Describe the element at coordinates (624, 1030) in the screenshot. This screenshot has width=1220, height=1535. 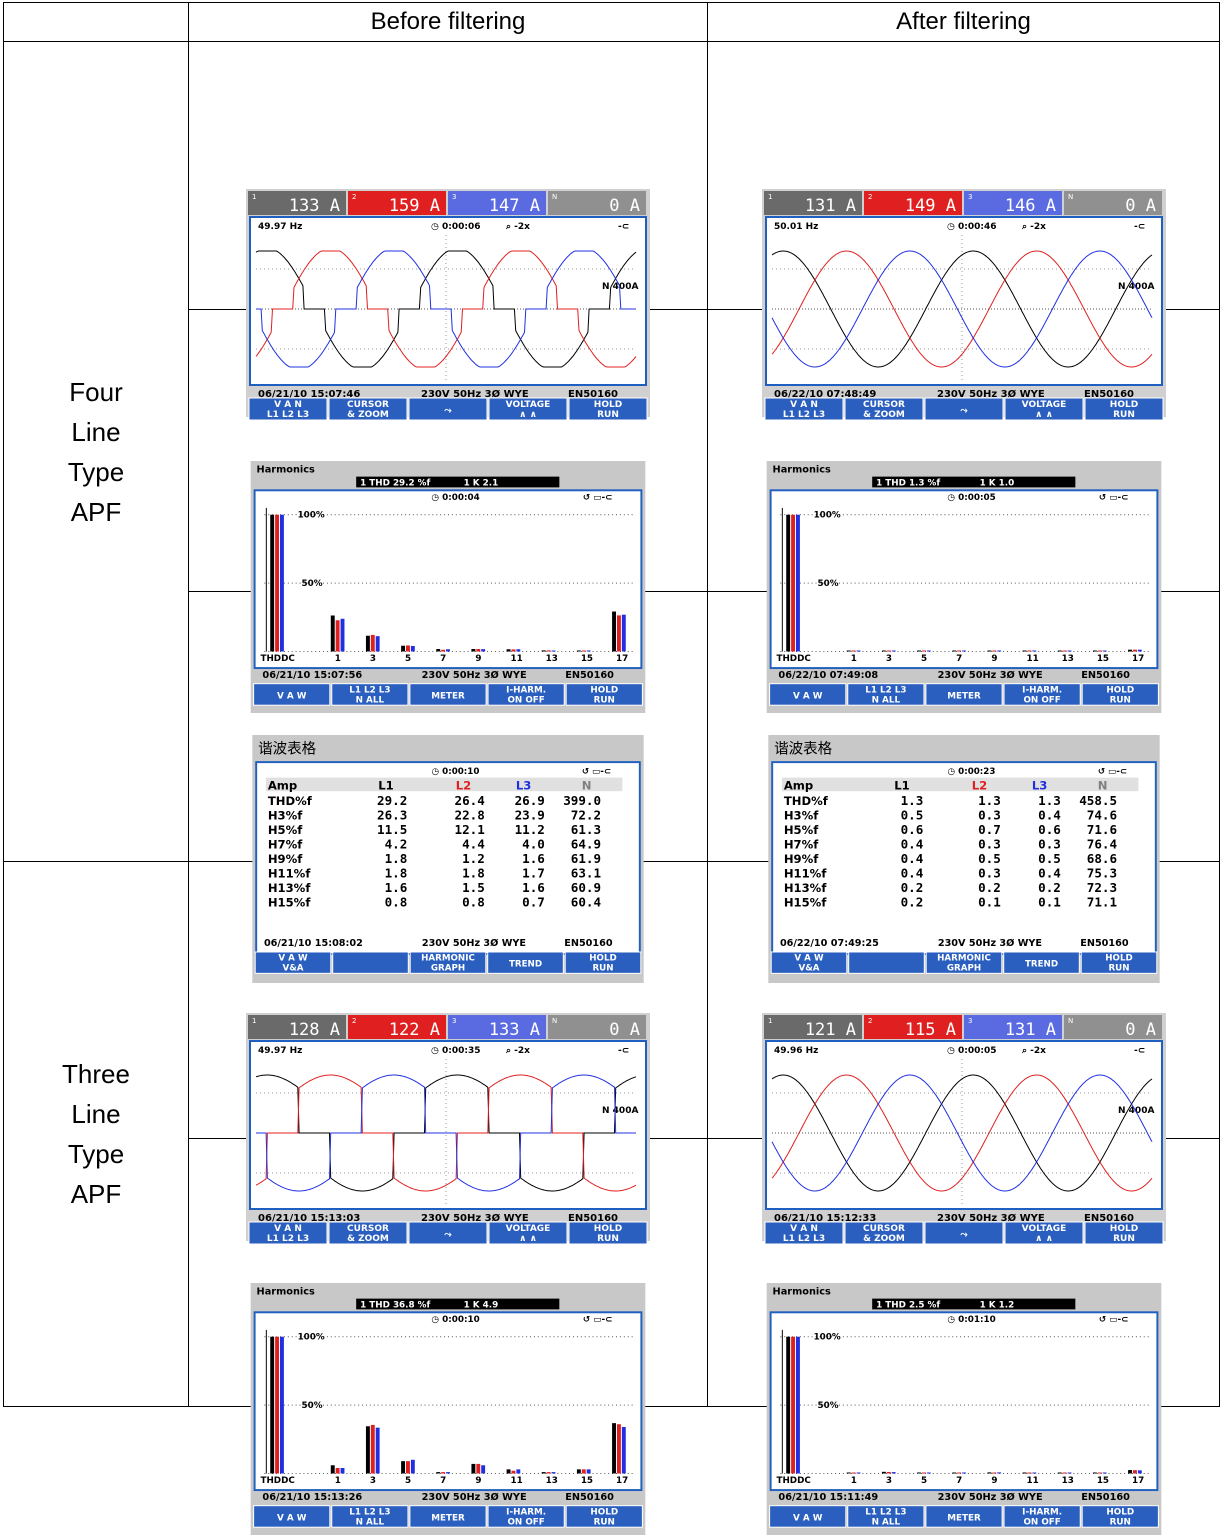
I see `phase-reading-value: 0 A` at that location.